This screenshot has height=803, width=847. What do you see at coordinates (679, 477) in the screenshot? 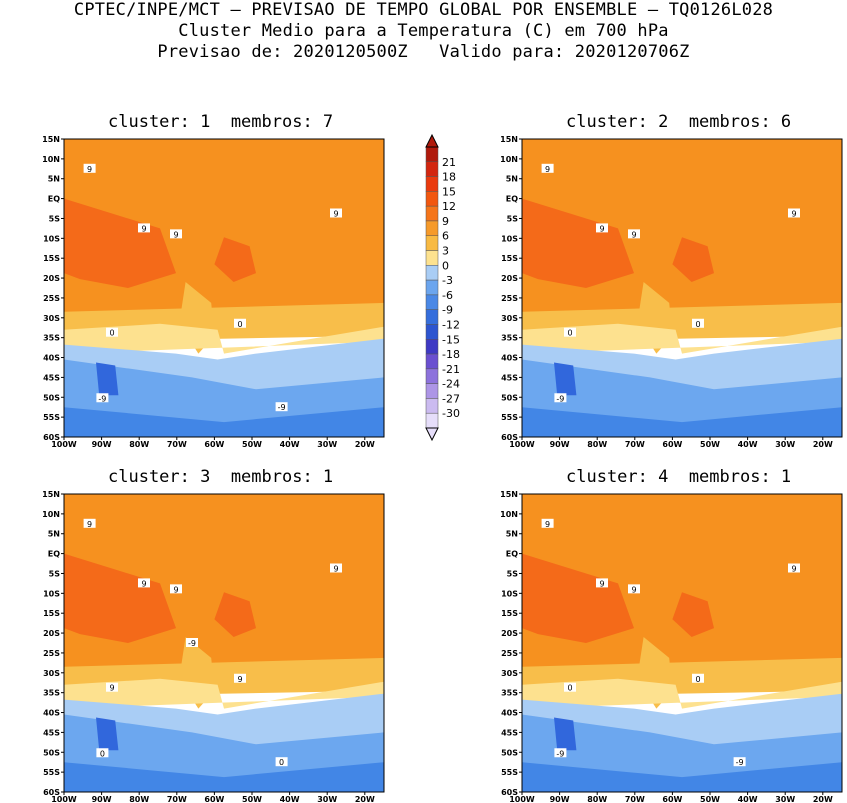
I see `panel-4-title: cluster: 4 membros: 1` at bounding box center [679, 477].